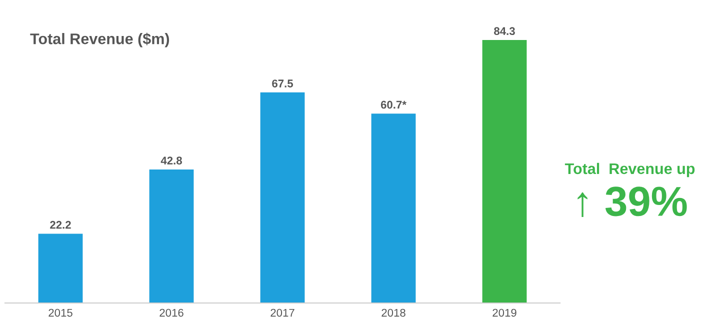  What do you see at coordinates (282, 312) in the screenshot?
I see `x-tick-label: 2017` at bounding box center [282, 312].